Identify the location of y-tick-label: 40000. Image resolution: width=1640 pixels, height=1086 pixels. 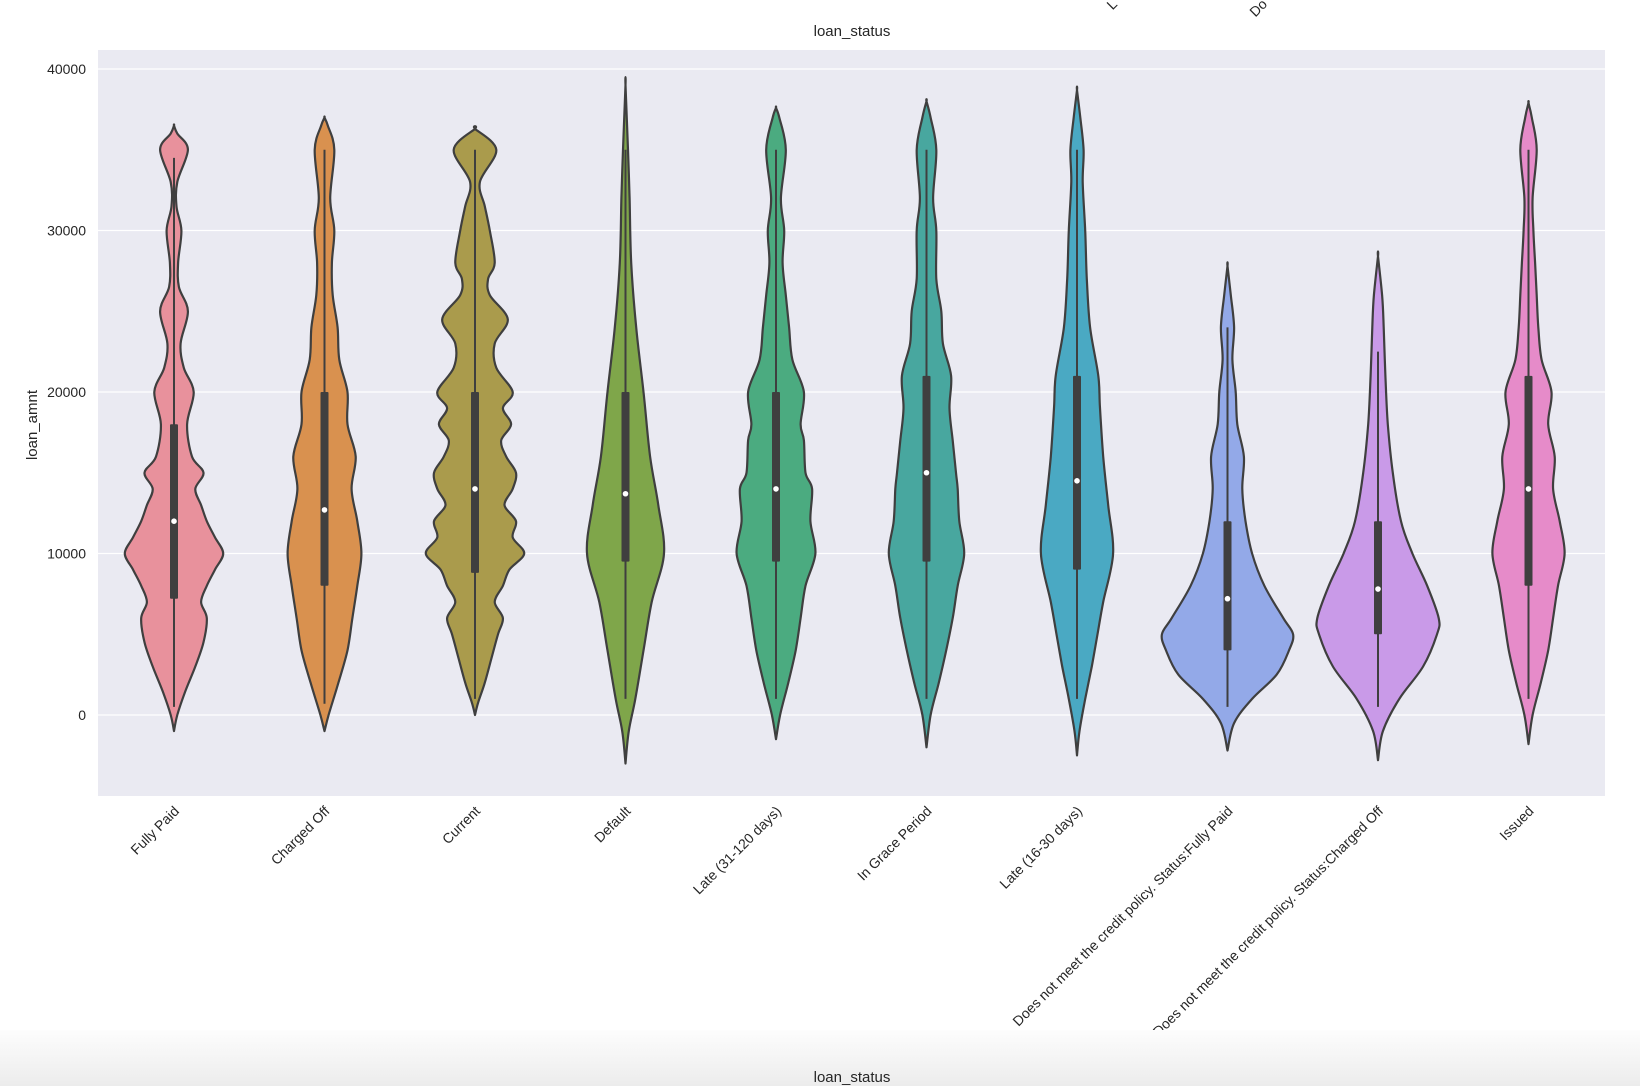
(66, 69).